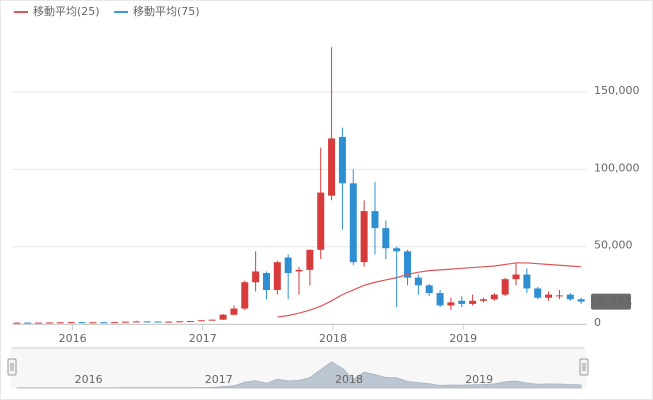 The height and width of the screenshot is (400, 653). What do you see at coordinates (463, 338) in the screenshot?
I see `x-tick-label: 2019` at bounding box center [463, 338].